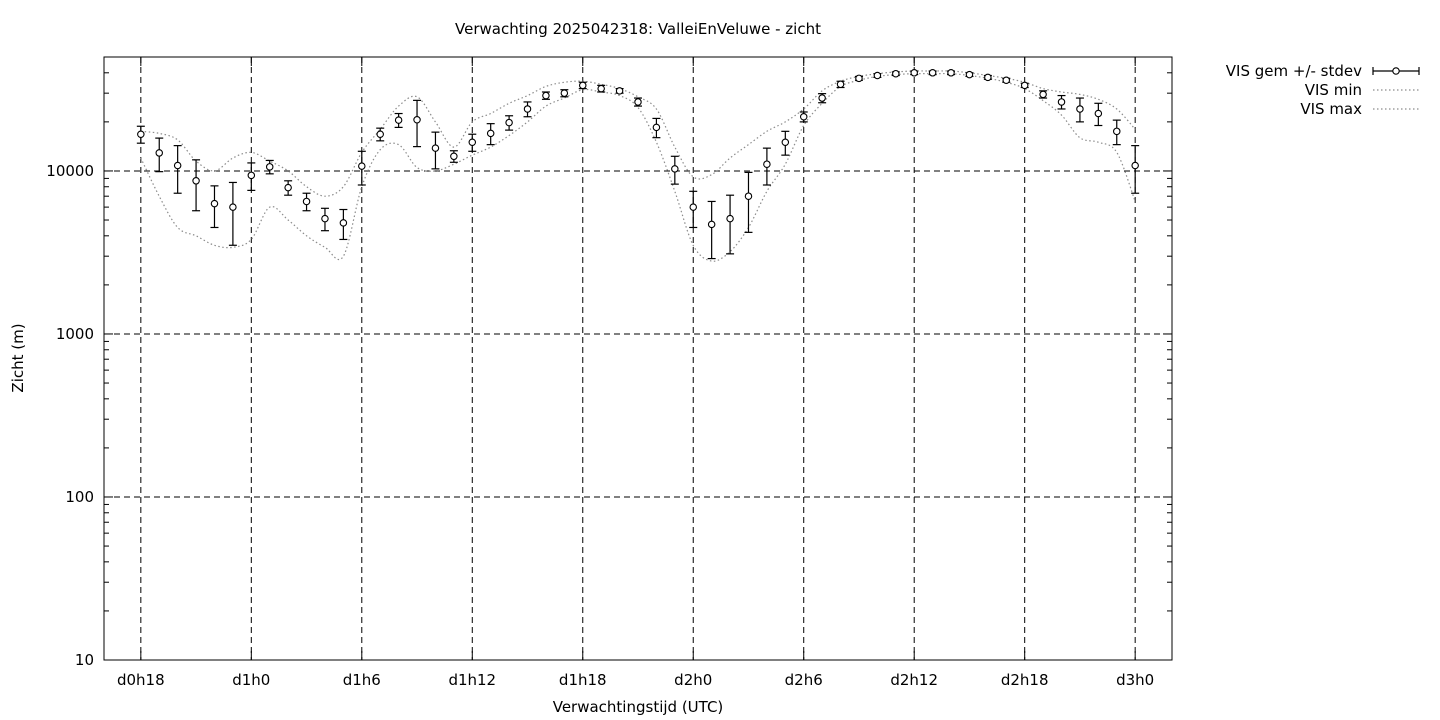 The height and width of the screenshot is (720, 1440). I want to click on x-tick-label: d1h0, so click(251, 680).